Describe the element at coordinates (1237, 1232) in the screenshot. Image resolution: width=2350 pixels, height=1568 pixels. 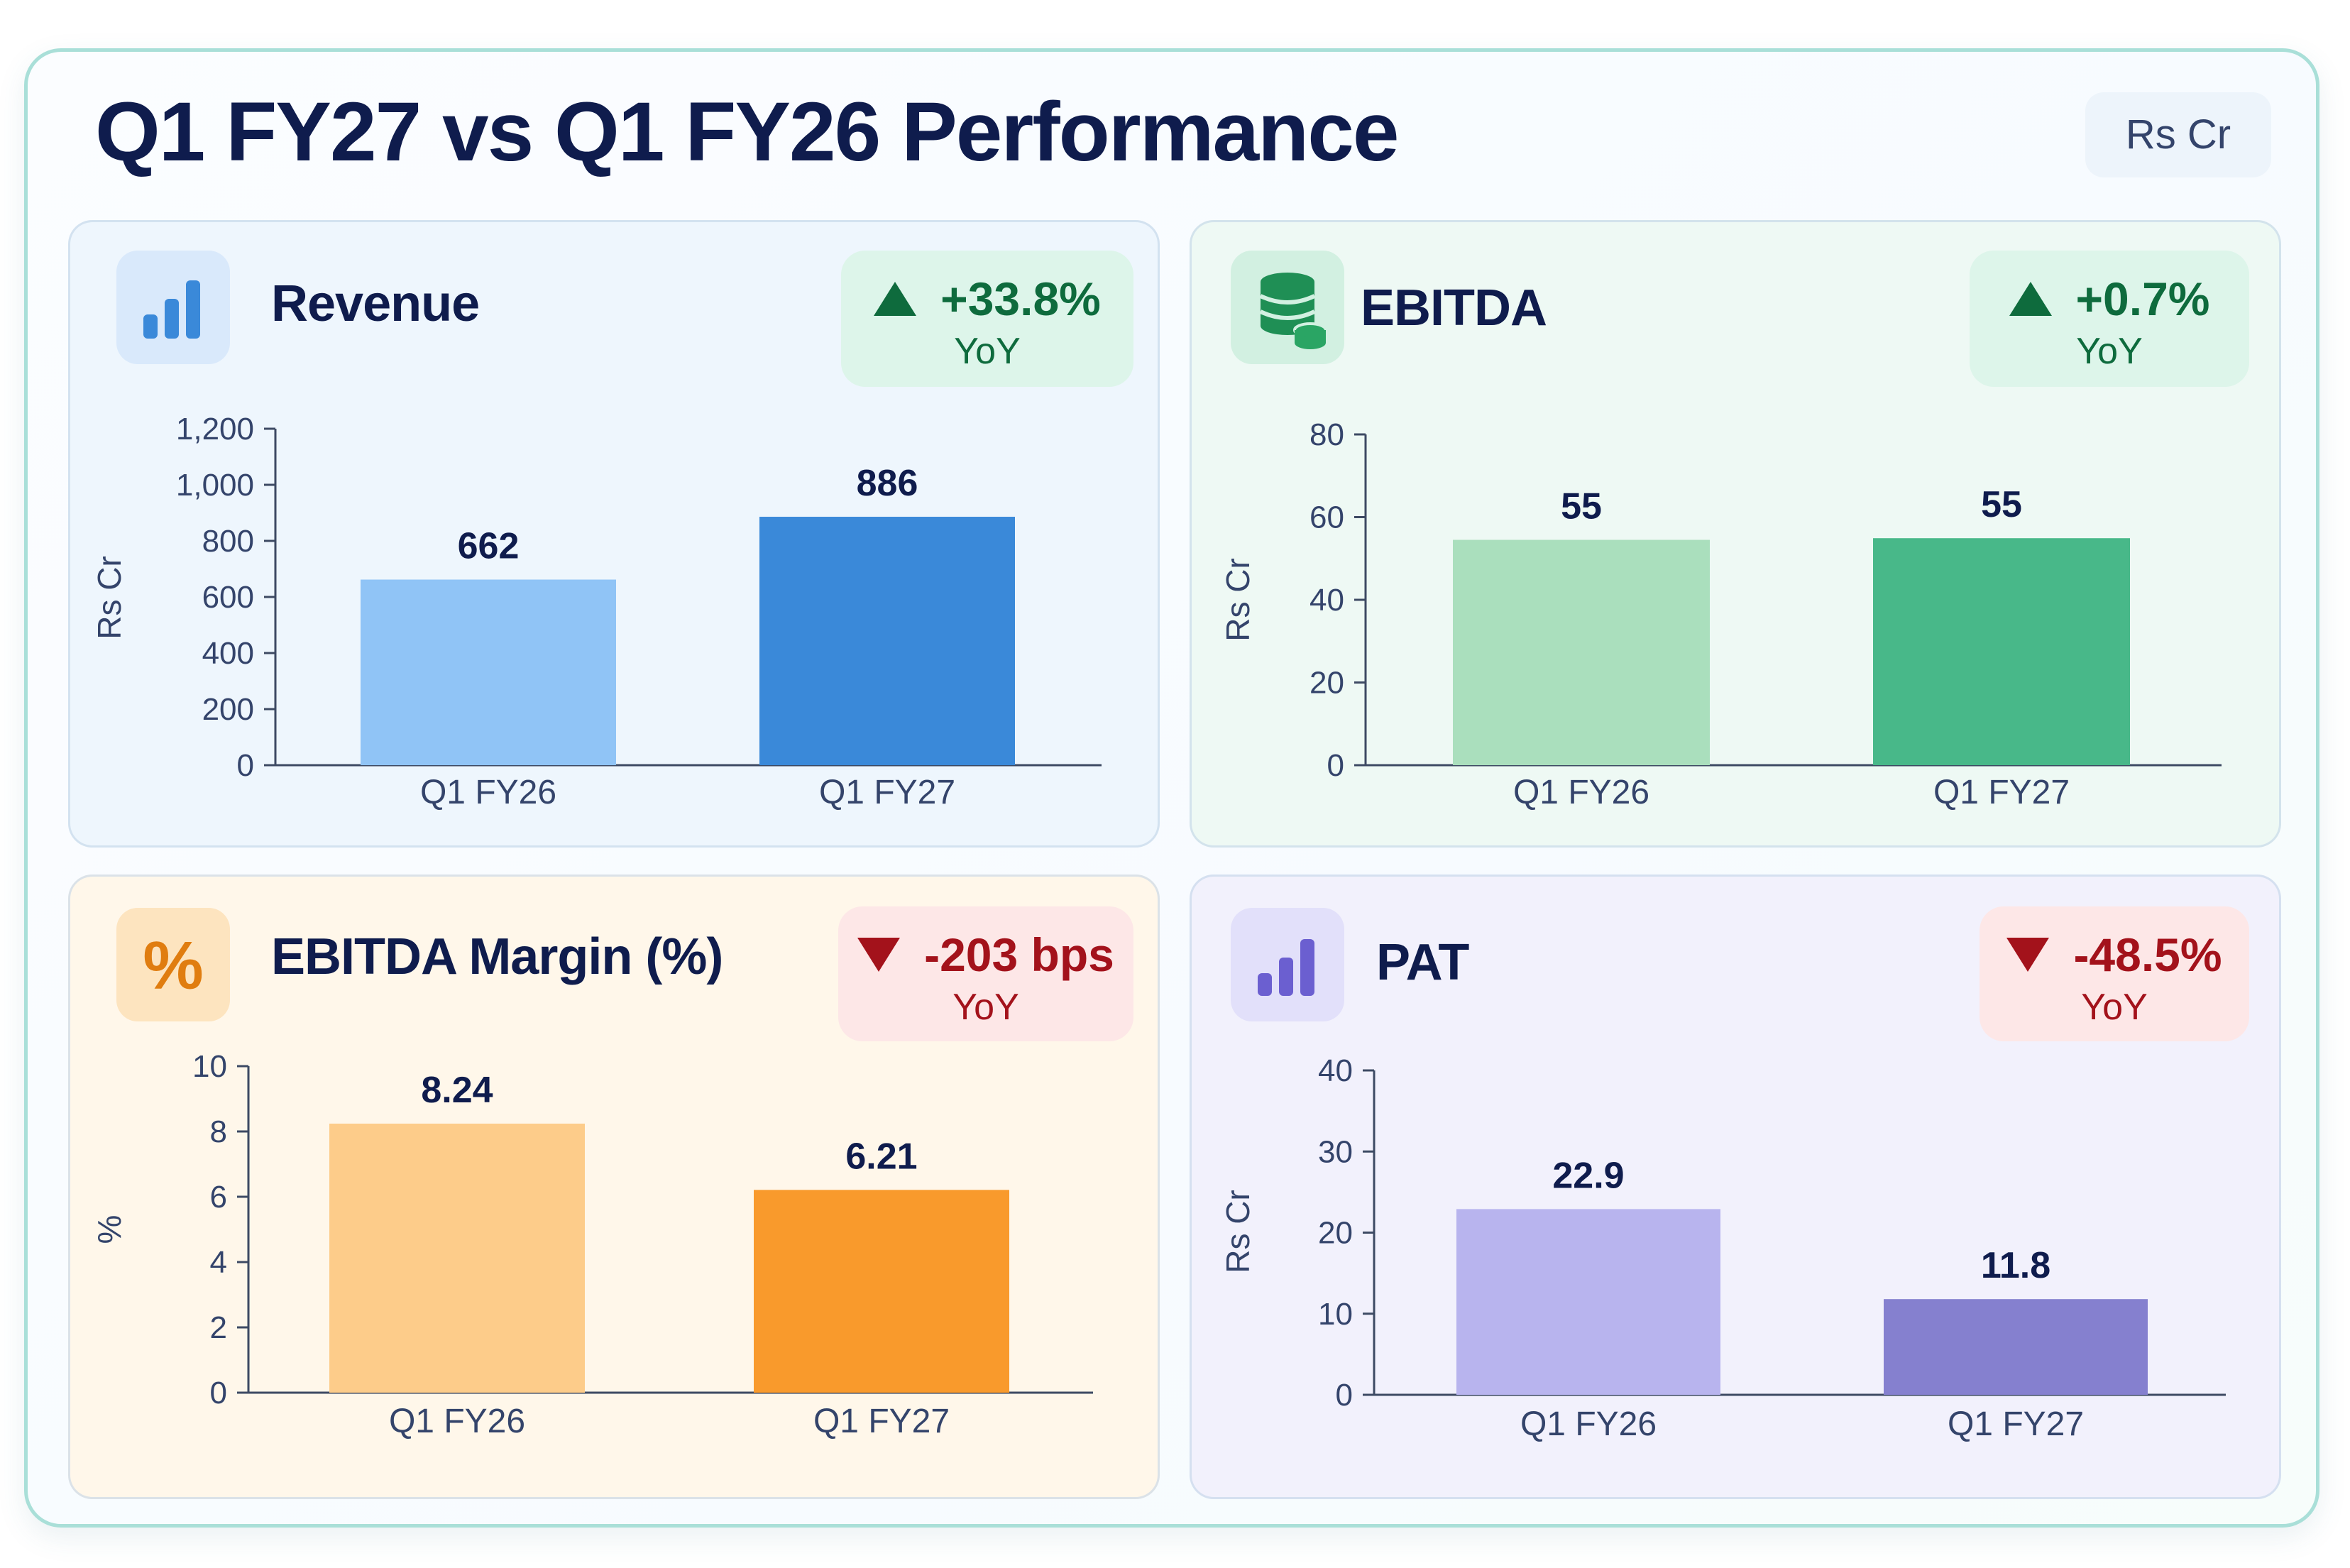
I see `pat-y-axis-title: Rs Cr` at that location.